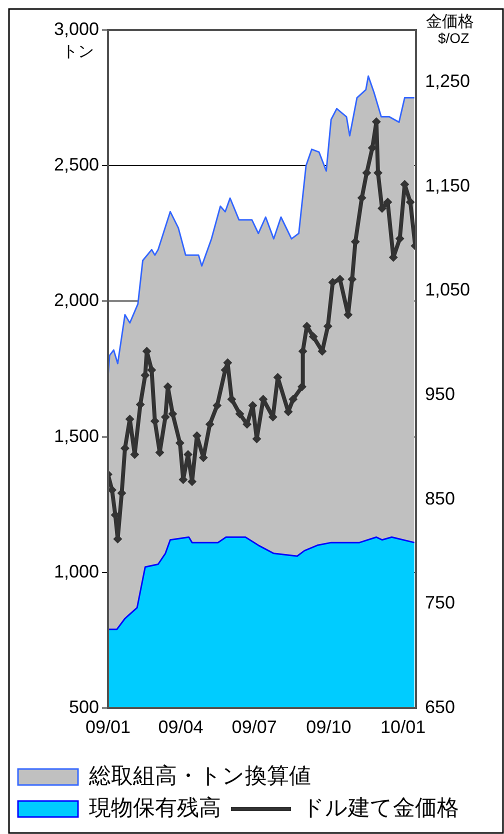 The image size is (504, 834). What do you see at coordinates (329, 726) in the screenshot?
I see `x-tick-label: 09/10` at bounding box center [329, 726].